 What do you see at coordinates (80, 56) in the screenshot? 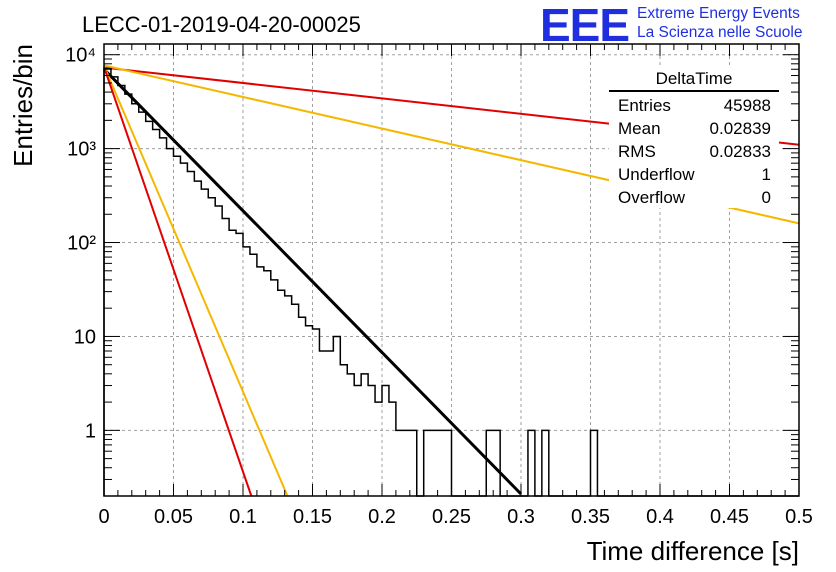
I see `y-tick-label: 10⁴` at bounding box center [80, 56].